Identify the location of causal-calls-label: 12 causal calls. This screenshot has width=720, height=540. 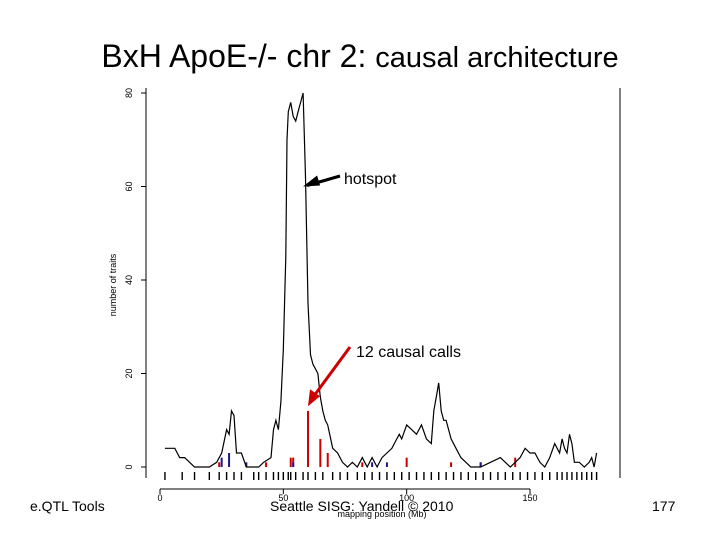
(408, 352).